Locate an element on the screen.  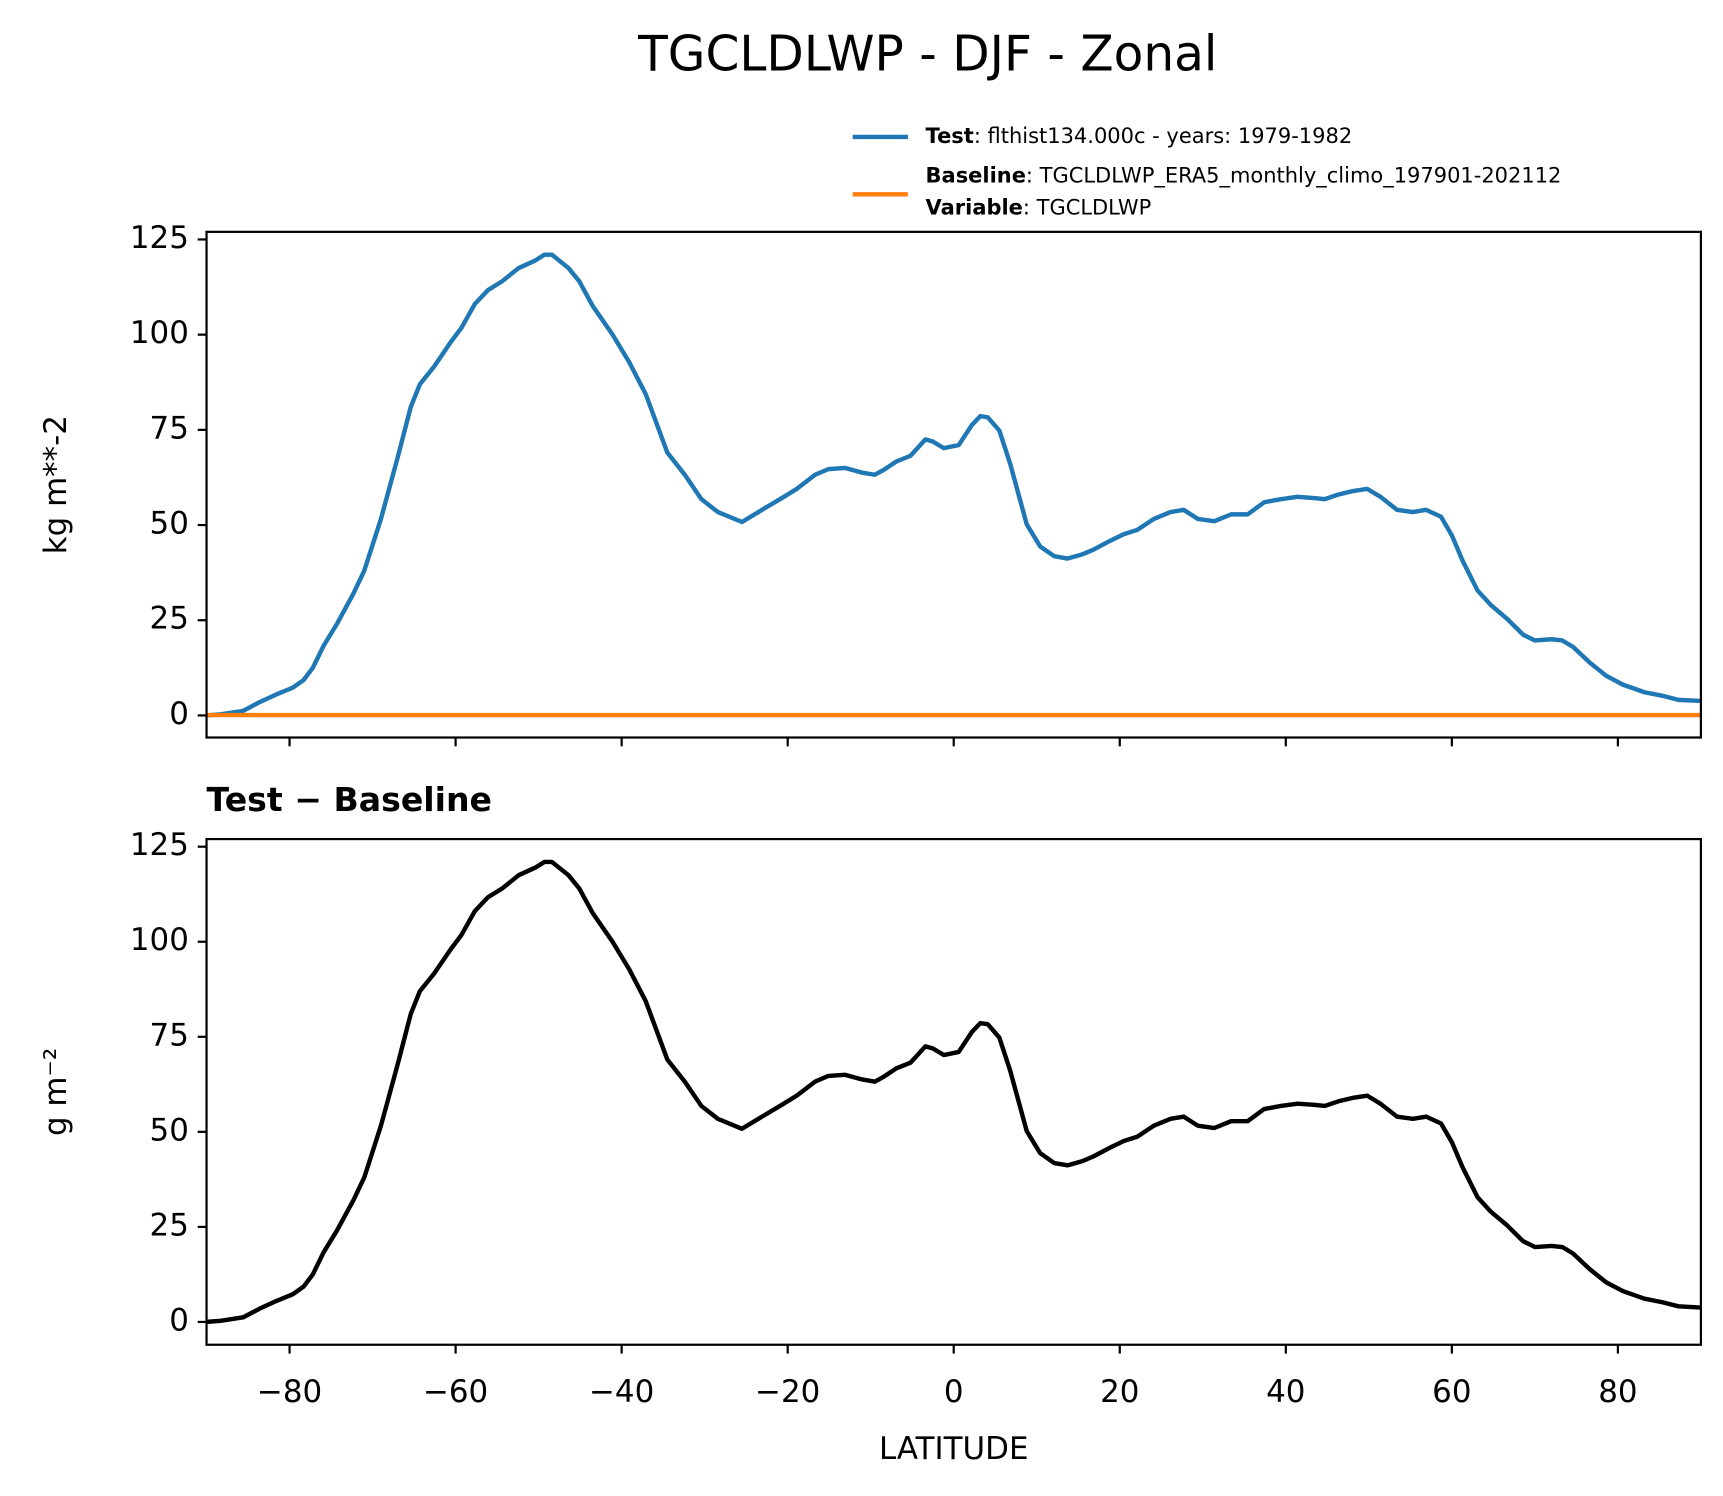
subplot-title: Test − Baseline is located at coordinates (350, 799).